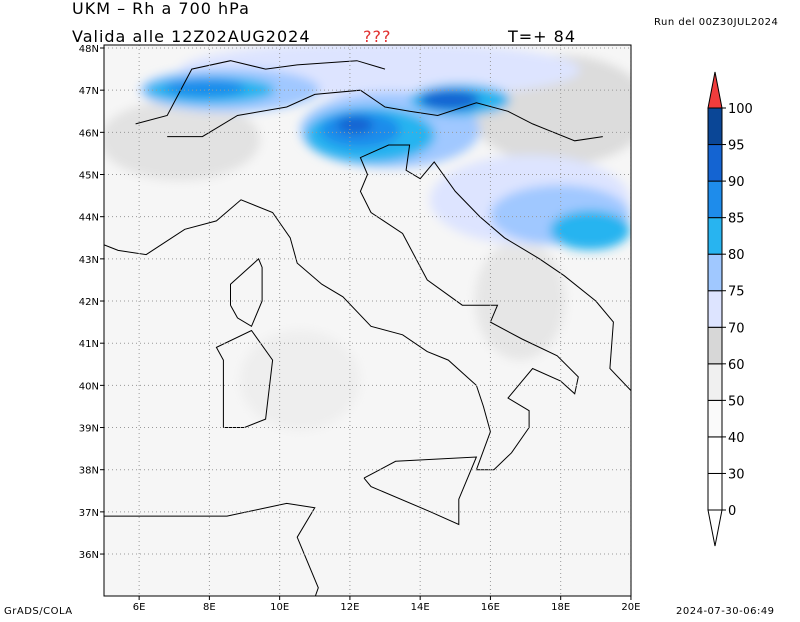 This screenshot has height=622, width=800. Describe the element at coordinates (736, 255) in the screenshot. I see `colorbar-label: 80` at that location.